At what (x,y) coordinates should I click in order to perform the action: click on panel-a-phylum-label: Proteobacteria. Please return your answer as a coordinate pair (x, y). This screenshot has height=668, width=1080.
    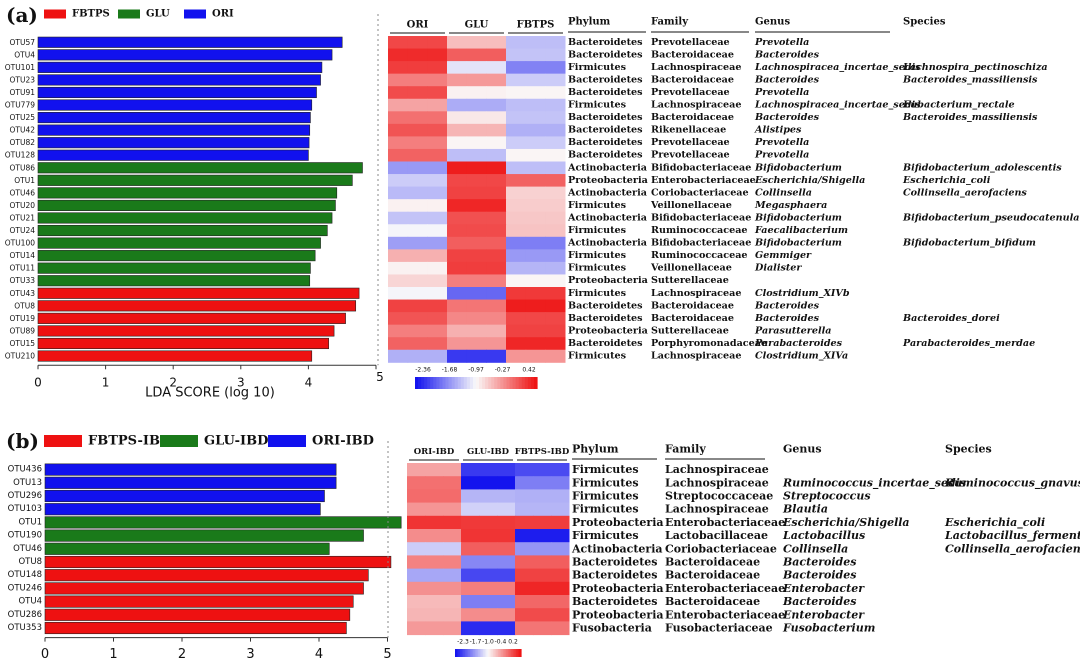
    Looking at the image, I should click on (608, 180).